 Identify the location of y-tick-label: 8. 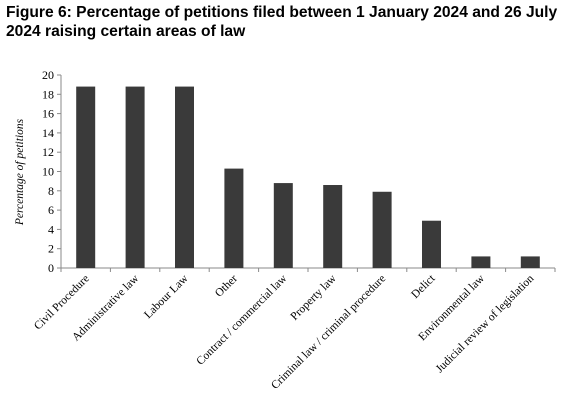
(51, 191).